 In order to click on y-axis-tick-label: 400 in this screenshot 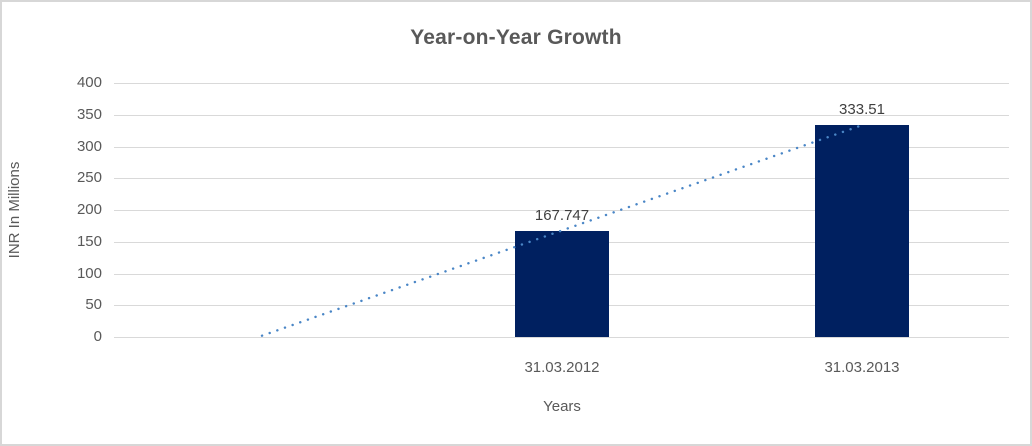, I will do `click(89, 82)`.